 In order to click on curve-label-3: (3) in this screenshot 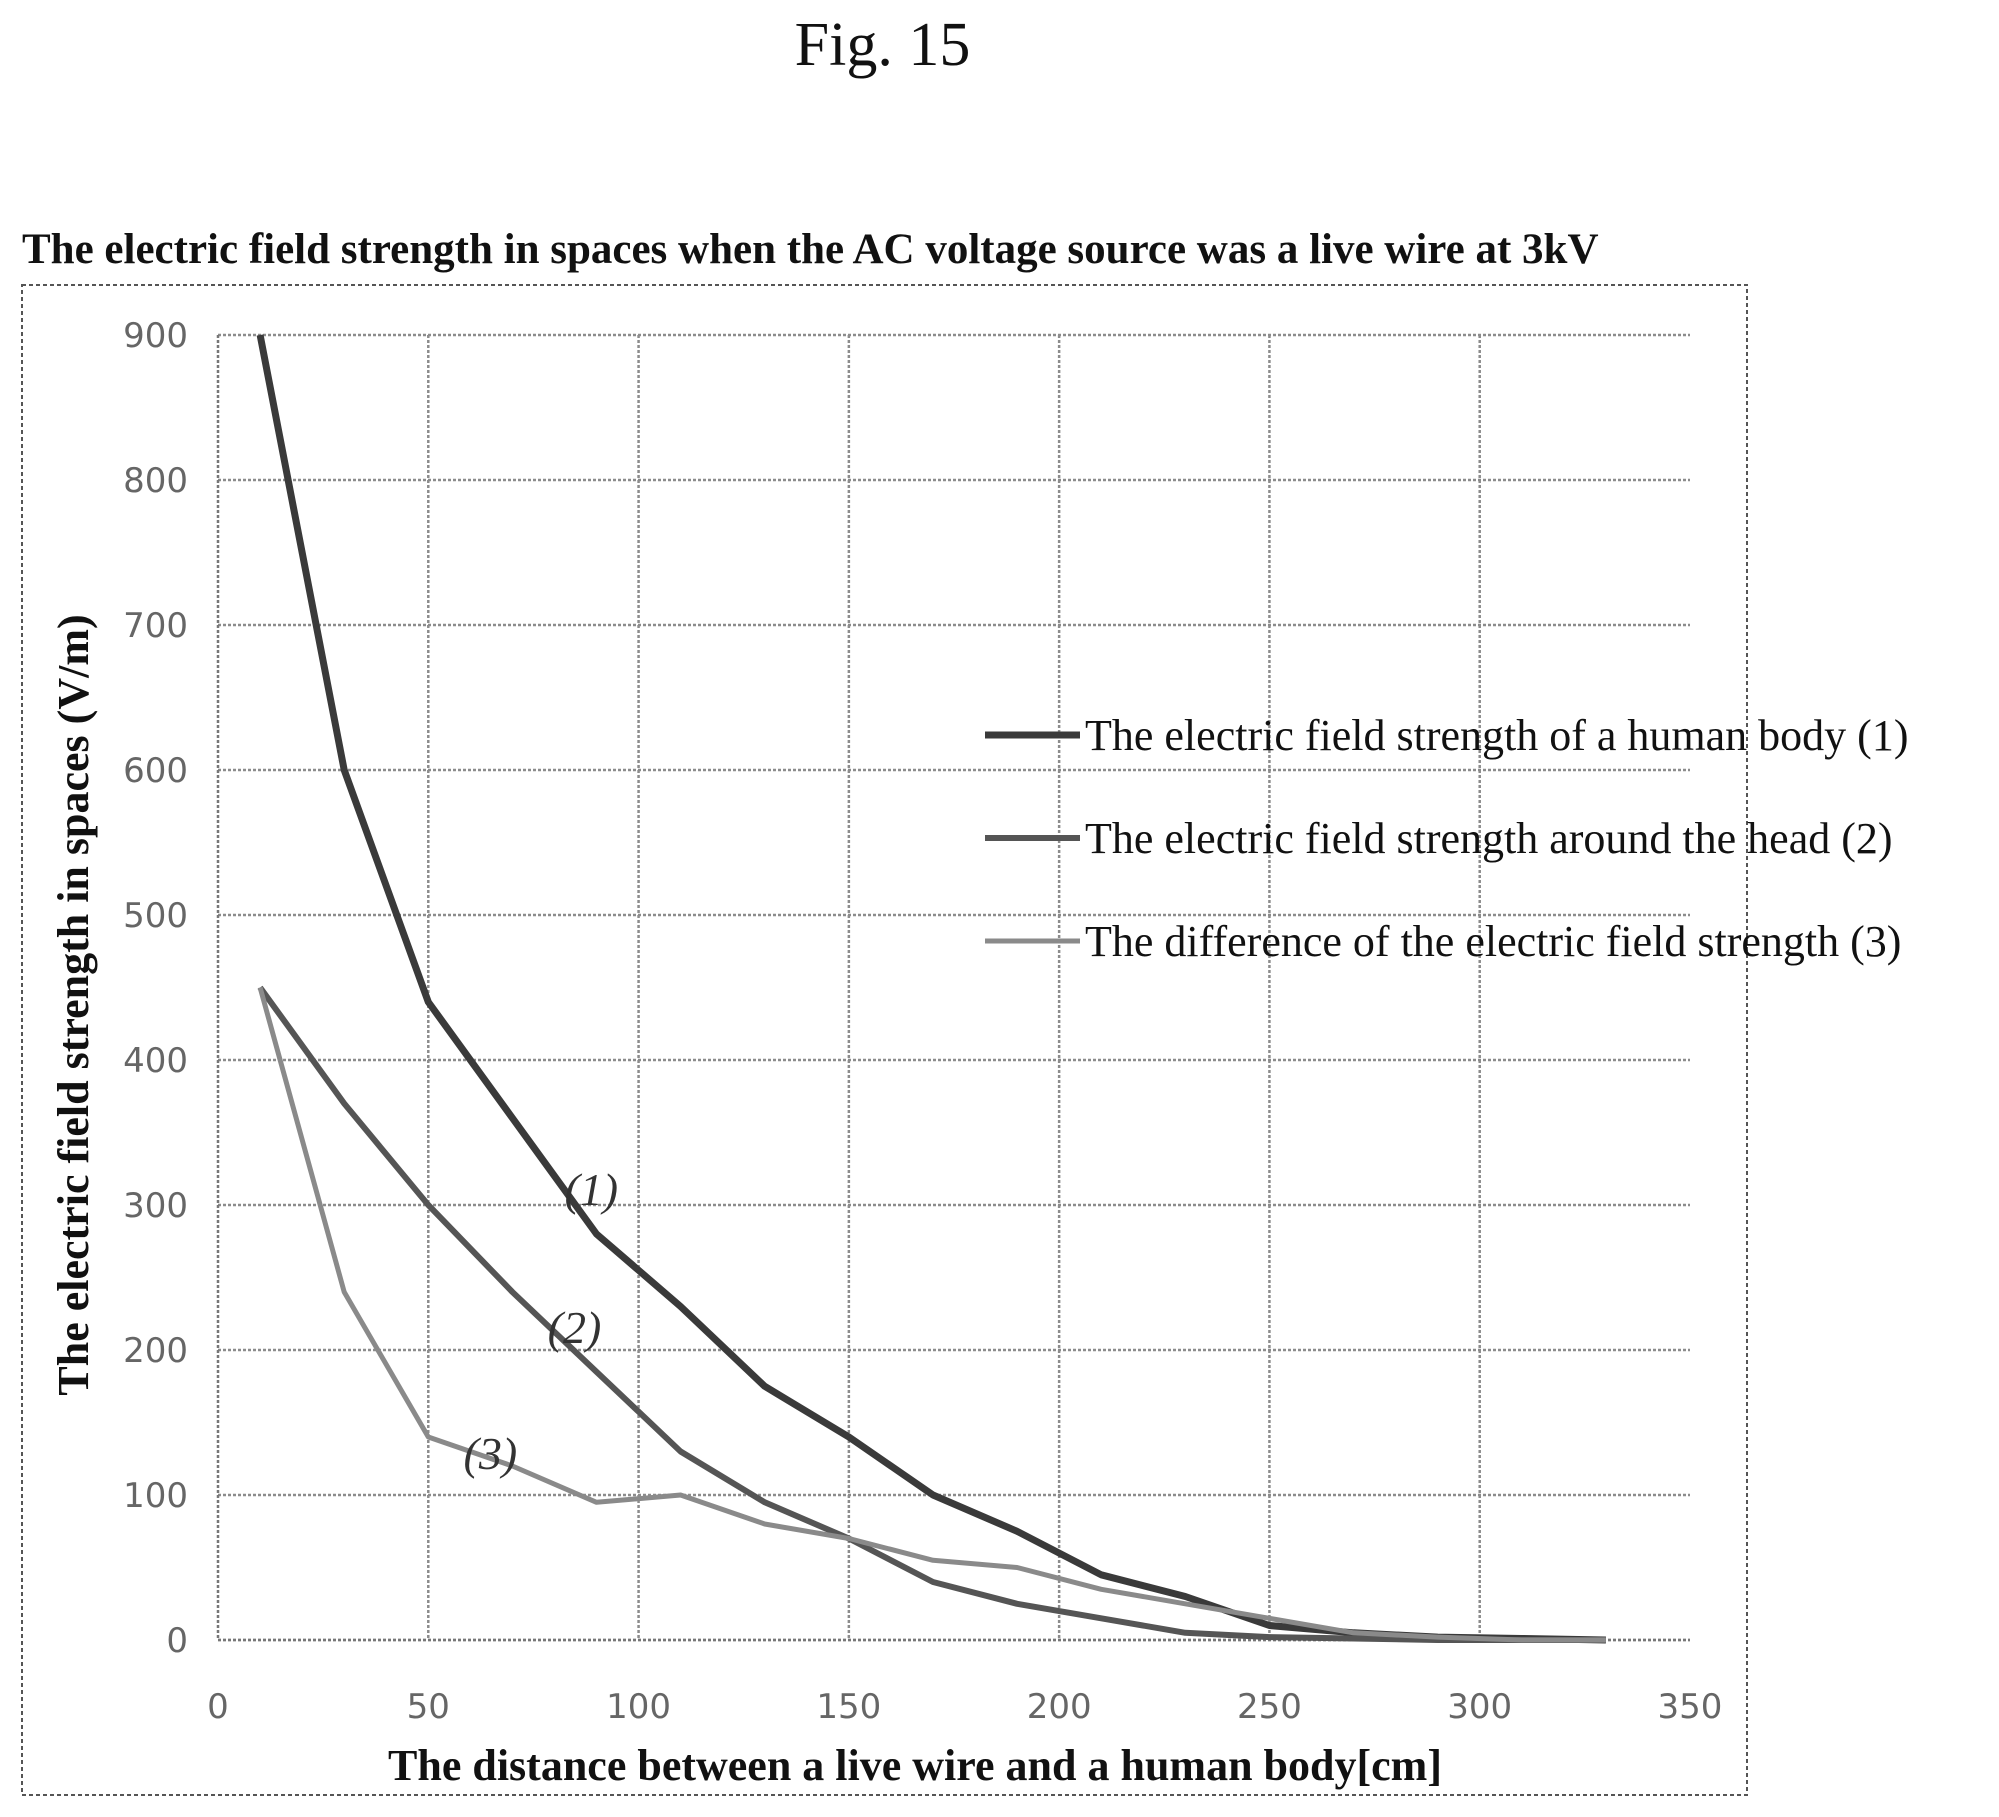, I will do `click(491, 1453)`.